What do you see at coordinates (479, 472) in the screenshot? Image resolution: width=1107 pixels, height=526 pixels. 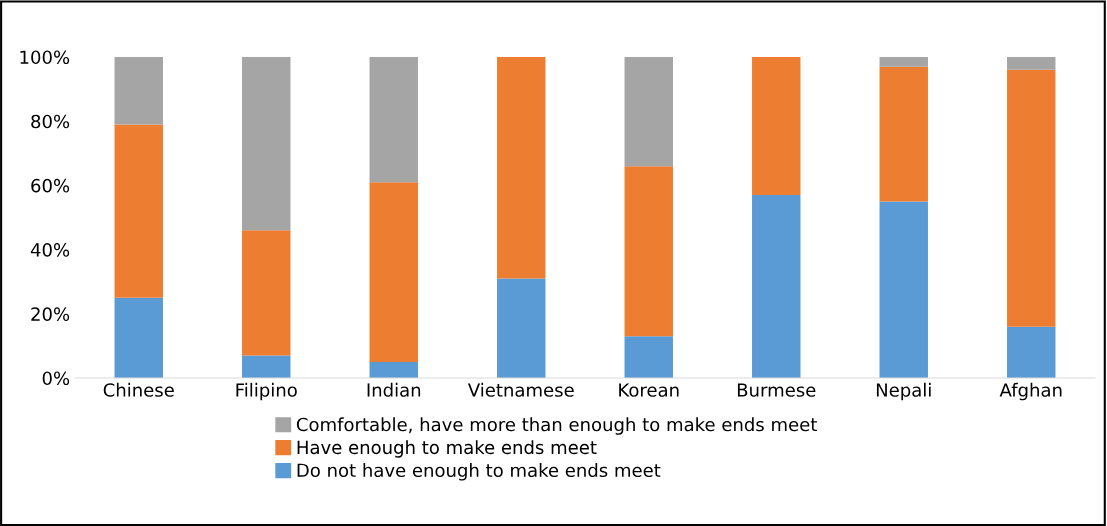 I see `legend-label: Do not have enough to make ends meet` at bounding box center [479, 472].